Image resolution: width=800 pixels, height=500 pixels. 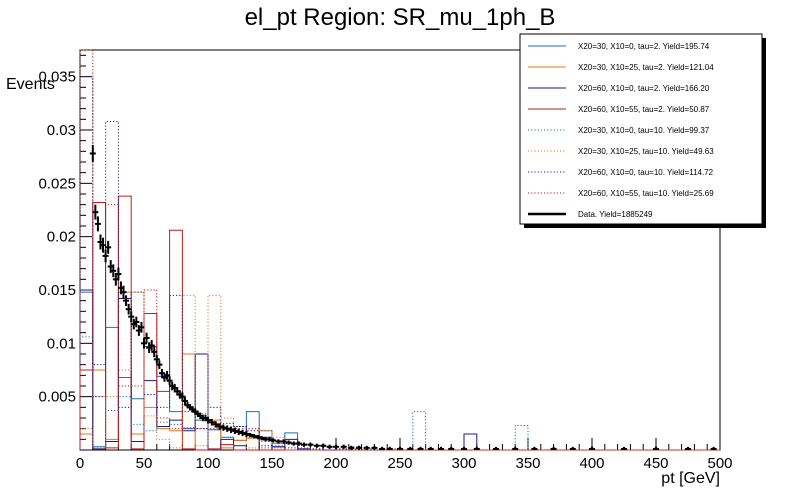 What do you see at coordinates (655, 463) in the screenshot?
I see `x-tick-label: 450` at bounding box center [655, 463].